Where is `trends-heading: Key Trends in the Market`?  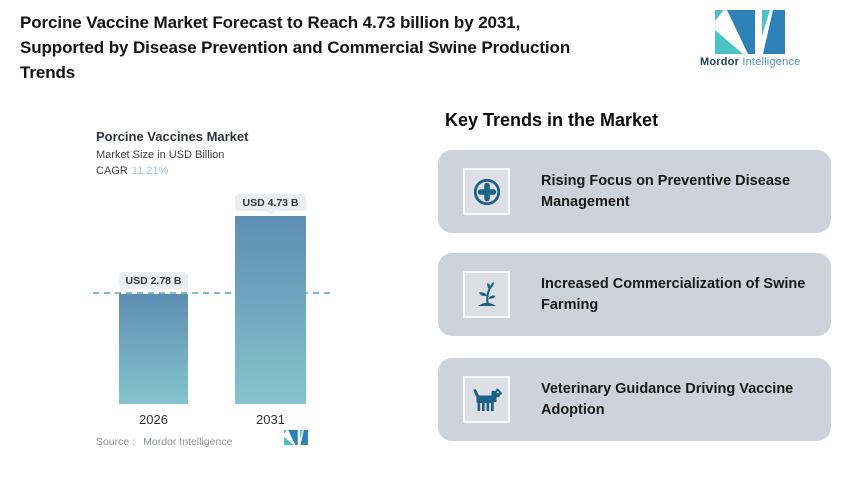 trends-heading: Key Trends in the Market is located at coordinates (552, 120).